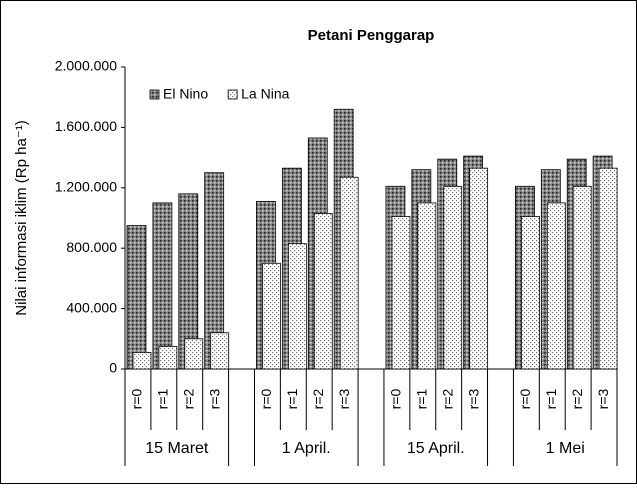 The width and height of the screenshot is (637, 489). What do you see at coordinates (436, 448) in the screenshot?
I see `group-label: 15 April.` at bounding box center [436, 448].